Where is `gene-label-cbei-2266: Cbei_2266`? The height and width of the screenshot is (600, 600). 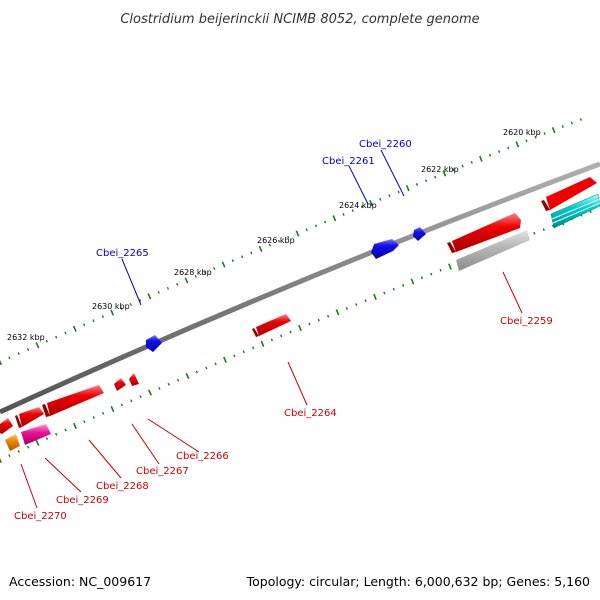
gene-label-cbei-2266: Cbei_2266 is located at coordinates (202, 456).